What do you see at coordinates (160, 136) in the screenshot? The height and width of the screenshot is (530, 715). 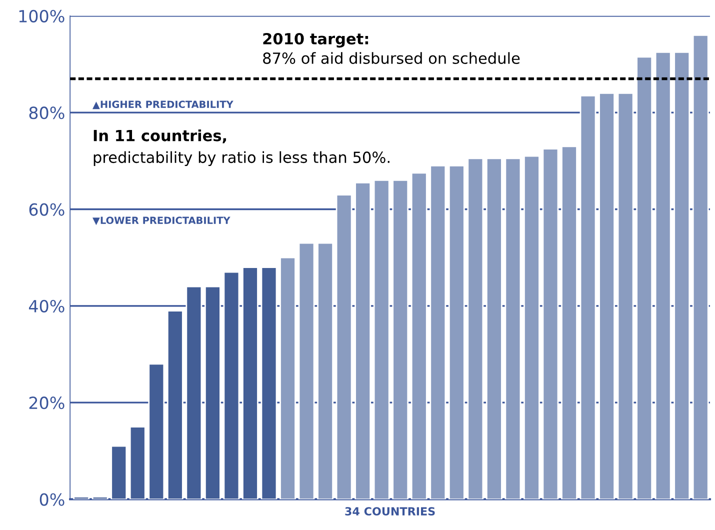 I see `annotation: In 11 countries,` at bounding box center [160, 136].